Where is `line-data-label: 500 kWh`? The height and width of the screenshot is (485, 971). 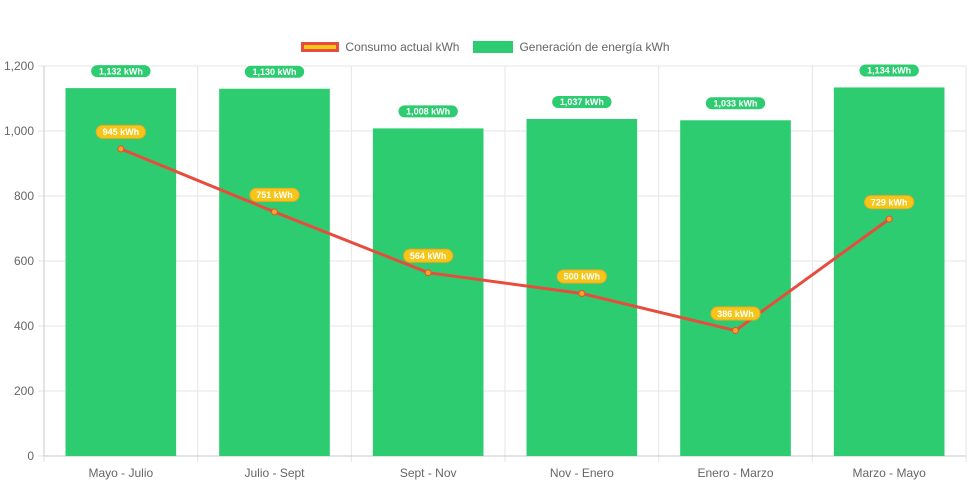 line-data-label: 500 kWh is located at coordinates (582, 277).